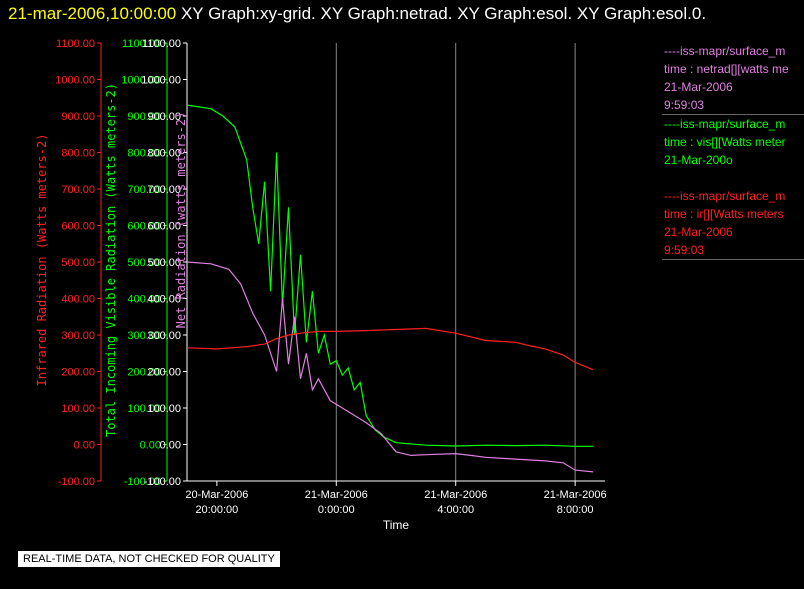 The width and height of the screenshot is (804, 589). Describe the element at coordinates (144, 336) in the screenshot. I see `y-axis-1-tick-label: 300.00` at that location.